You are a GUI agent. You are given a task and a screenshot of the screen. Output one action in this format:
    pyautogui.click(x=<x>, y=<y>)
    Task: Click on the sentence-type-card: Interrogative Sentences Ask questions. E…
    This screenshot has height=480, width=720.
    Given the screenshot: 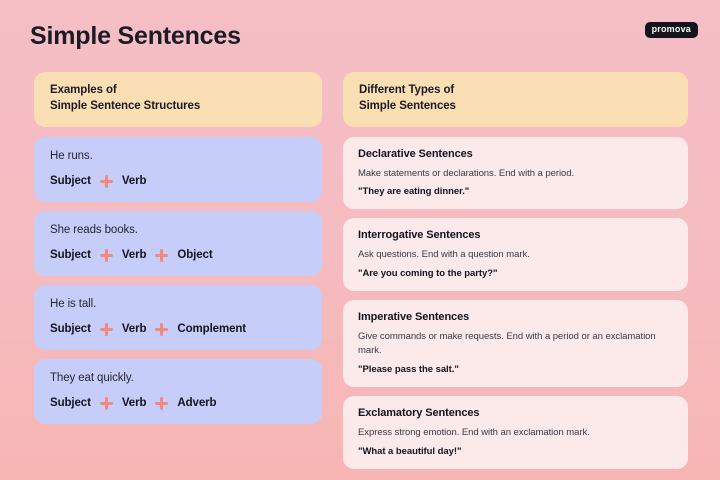 What is the action you would take?
    pyautogui.click(x=515, y=255)
    